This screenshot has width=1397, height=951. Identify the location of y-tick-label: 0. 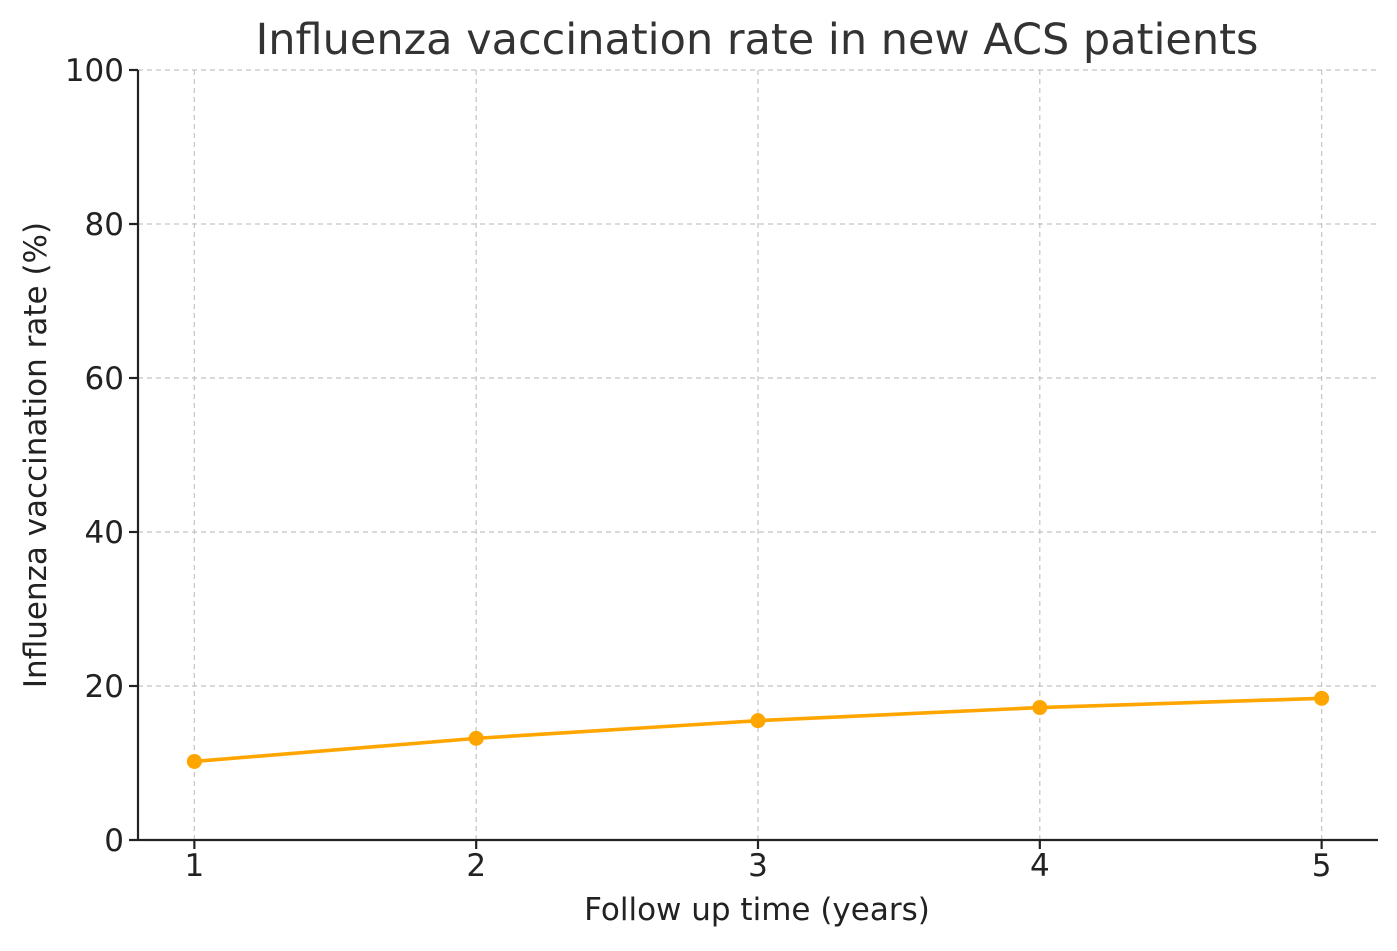
(114, 841).